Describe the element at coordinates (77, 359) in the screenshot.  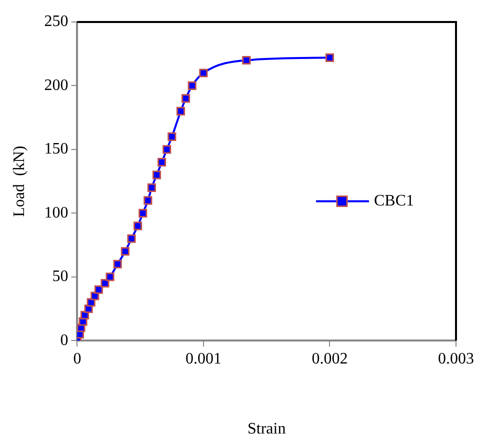
I see `x-tick-label: 0` at that location.